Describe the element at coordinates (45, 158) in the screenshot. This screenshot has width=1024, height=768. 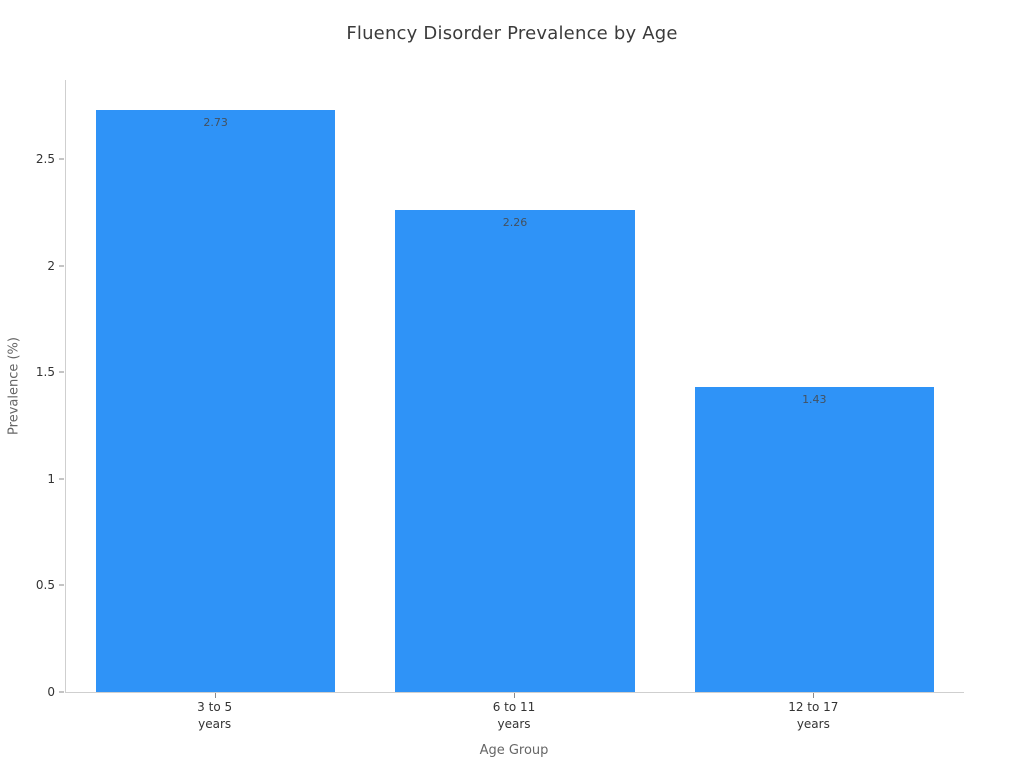
I see `y-tick-label: 2.5` at that location.